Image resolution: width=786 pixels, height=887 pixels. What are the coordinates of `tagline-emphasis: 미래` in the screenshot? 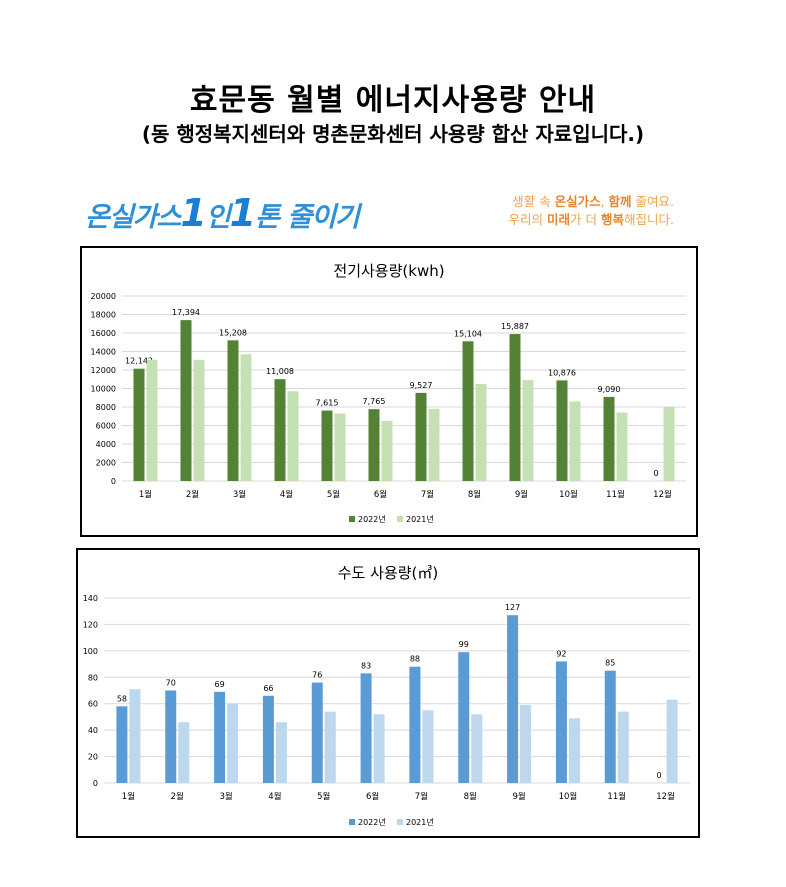 It's located at (559, 219).